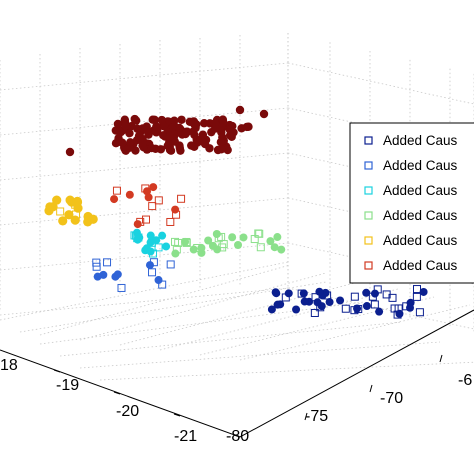  What do you see at coordinates (9, 365) in the screenshot?
I see `z-tick-label: 18` at bounding box center [9, 365].